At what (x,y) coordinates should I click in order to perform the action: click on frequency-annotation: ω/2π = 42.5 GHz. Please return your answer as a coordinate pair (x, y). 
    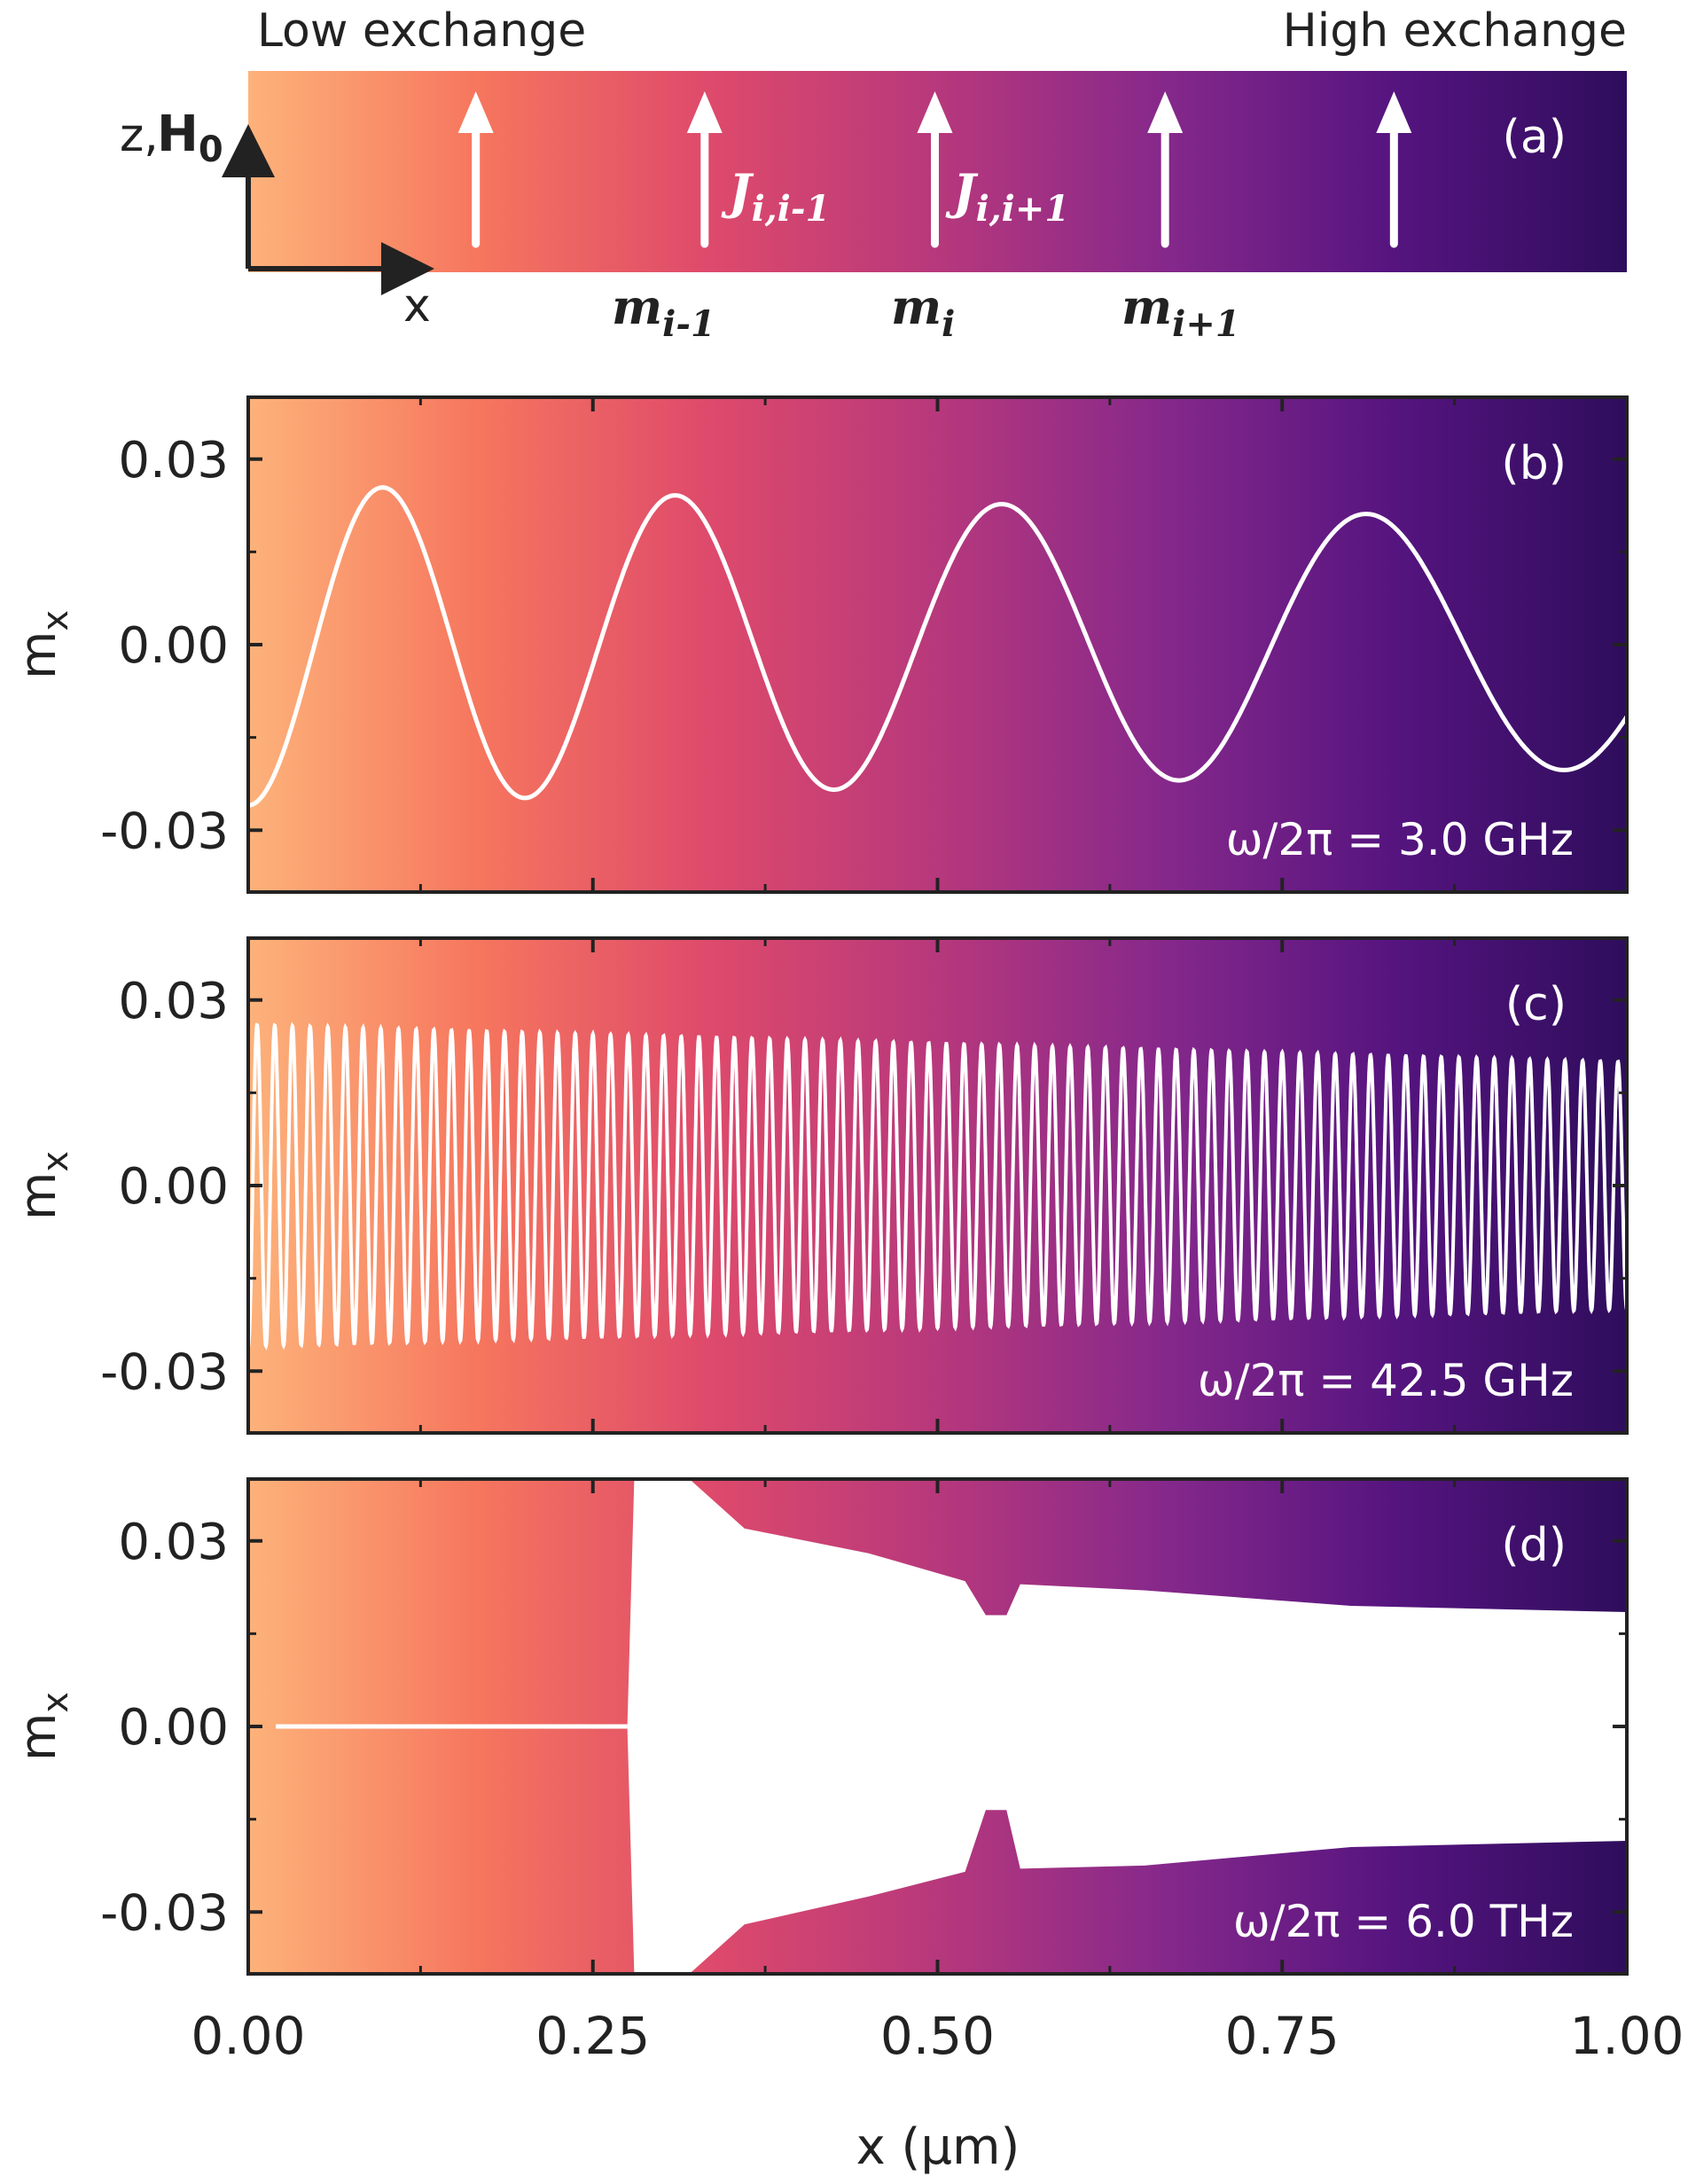
    Looking at the image, I should click on (1386, 1380).